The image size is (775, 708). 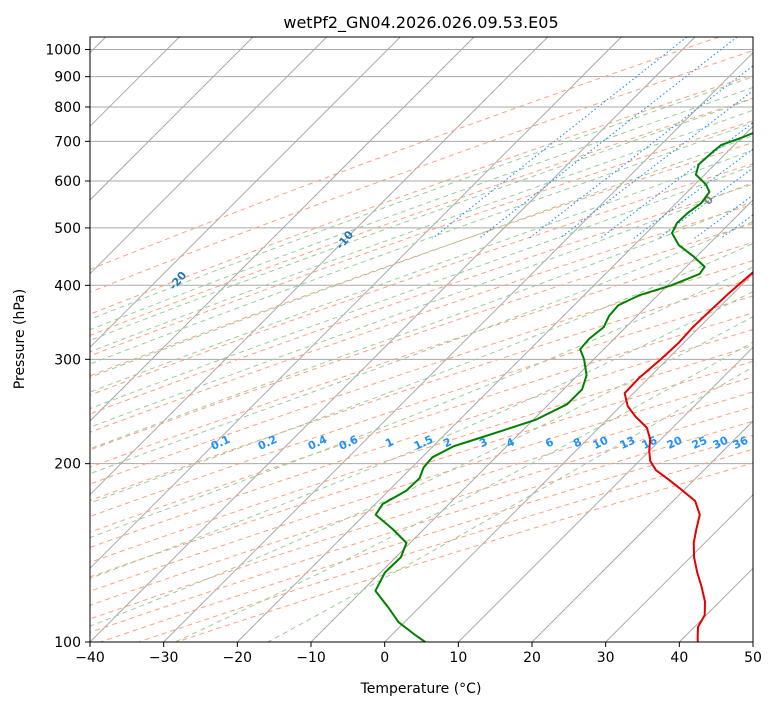 What do you see at coordinates (267, 443) in the screenshot?
I see `mixing-ratio-label: 0.2` at bounding box center [267, 443].